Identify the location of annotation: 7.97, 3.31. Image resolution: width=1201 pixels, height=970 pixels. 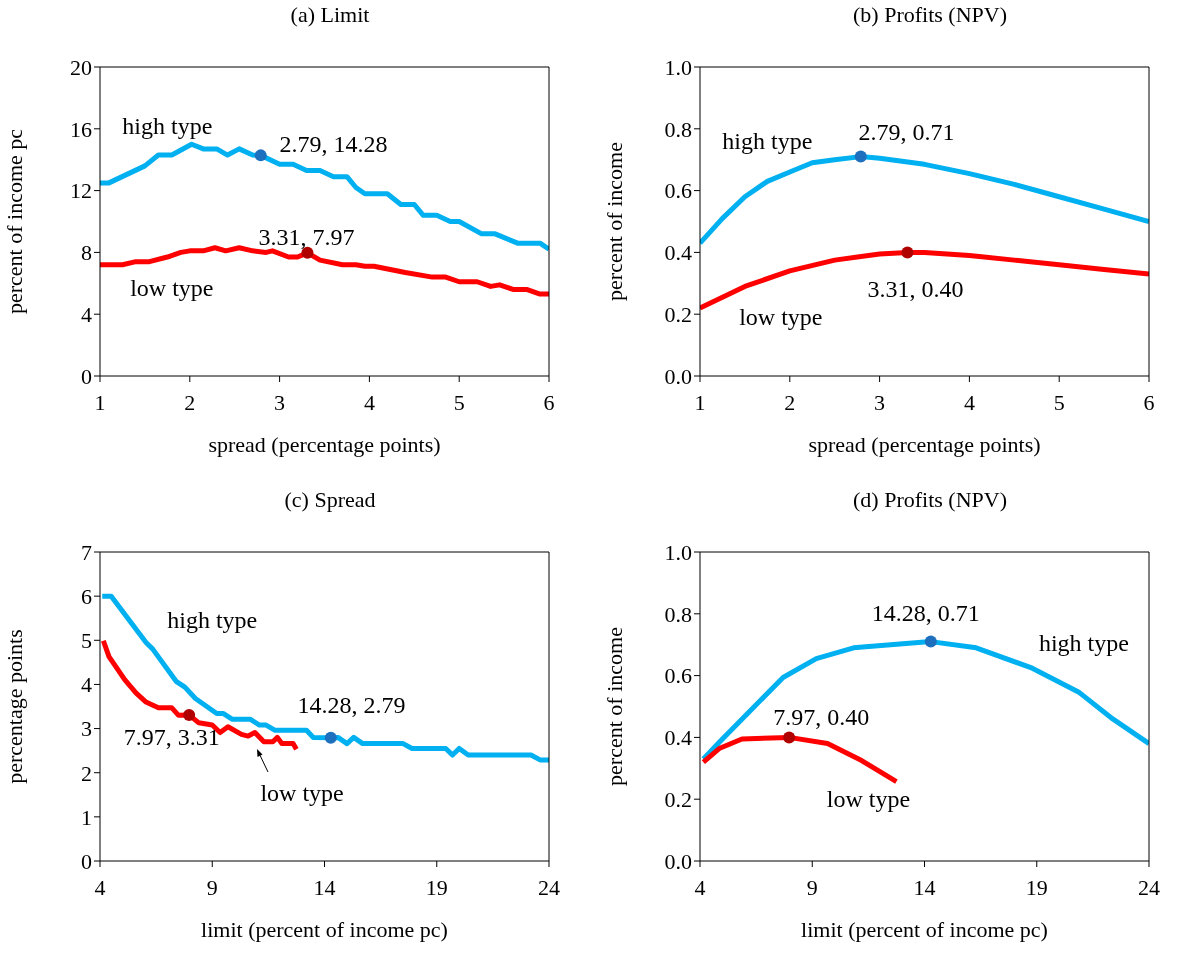
(171, 737).